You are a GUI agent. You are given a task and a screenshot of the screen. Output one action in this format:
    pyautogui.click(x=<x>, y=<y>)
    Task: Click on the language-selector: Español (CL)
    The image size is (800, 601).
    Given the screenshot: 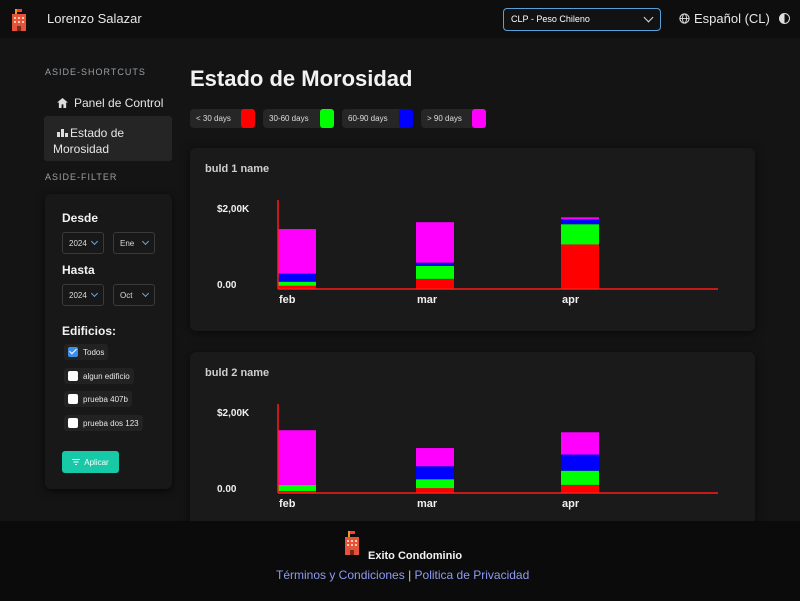 What is the action you would take?
    pyautogui.click(x=724, y=18)
    